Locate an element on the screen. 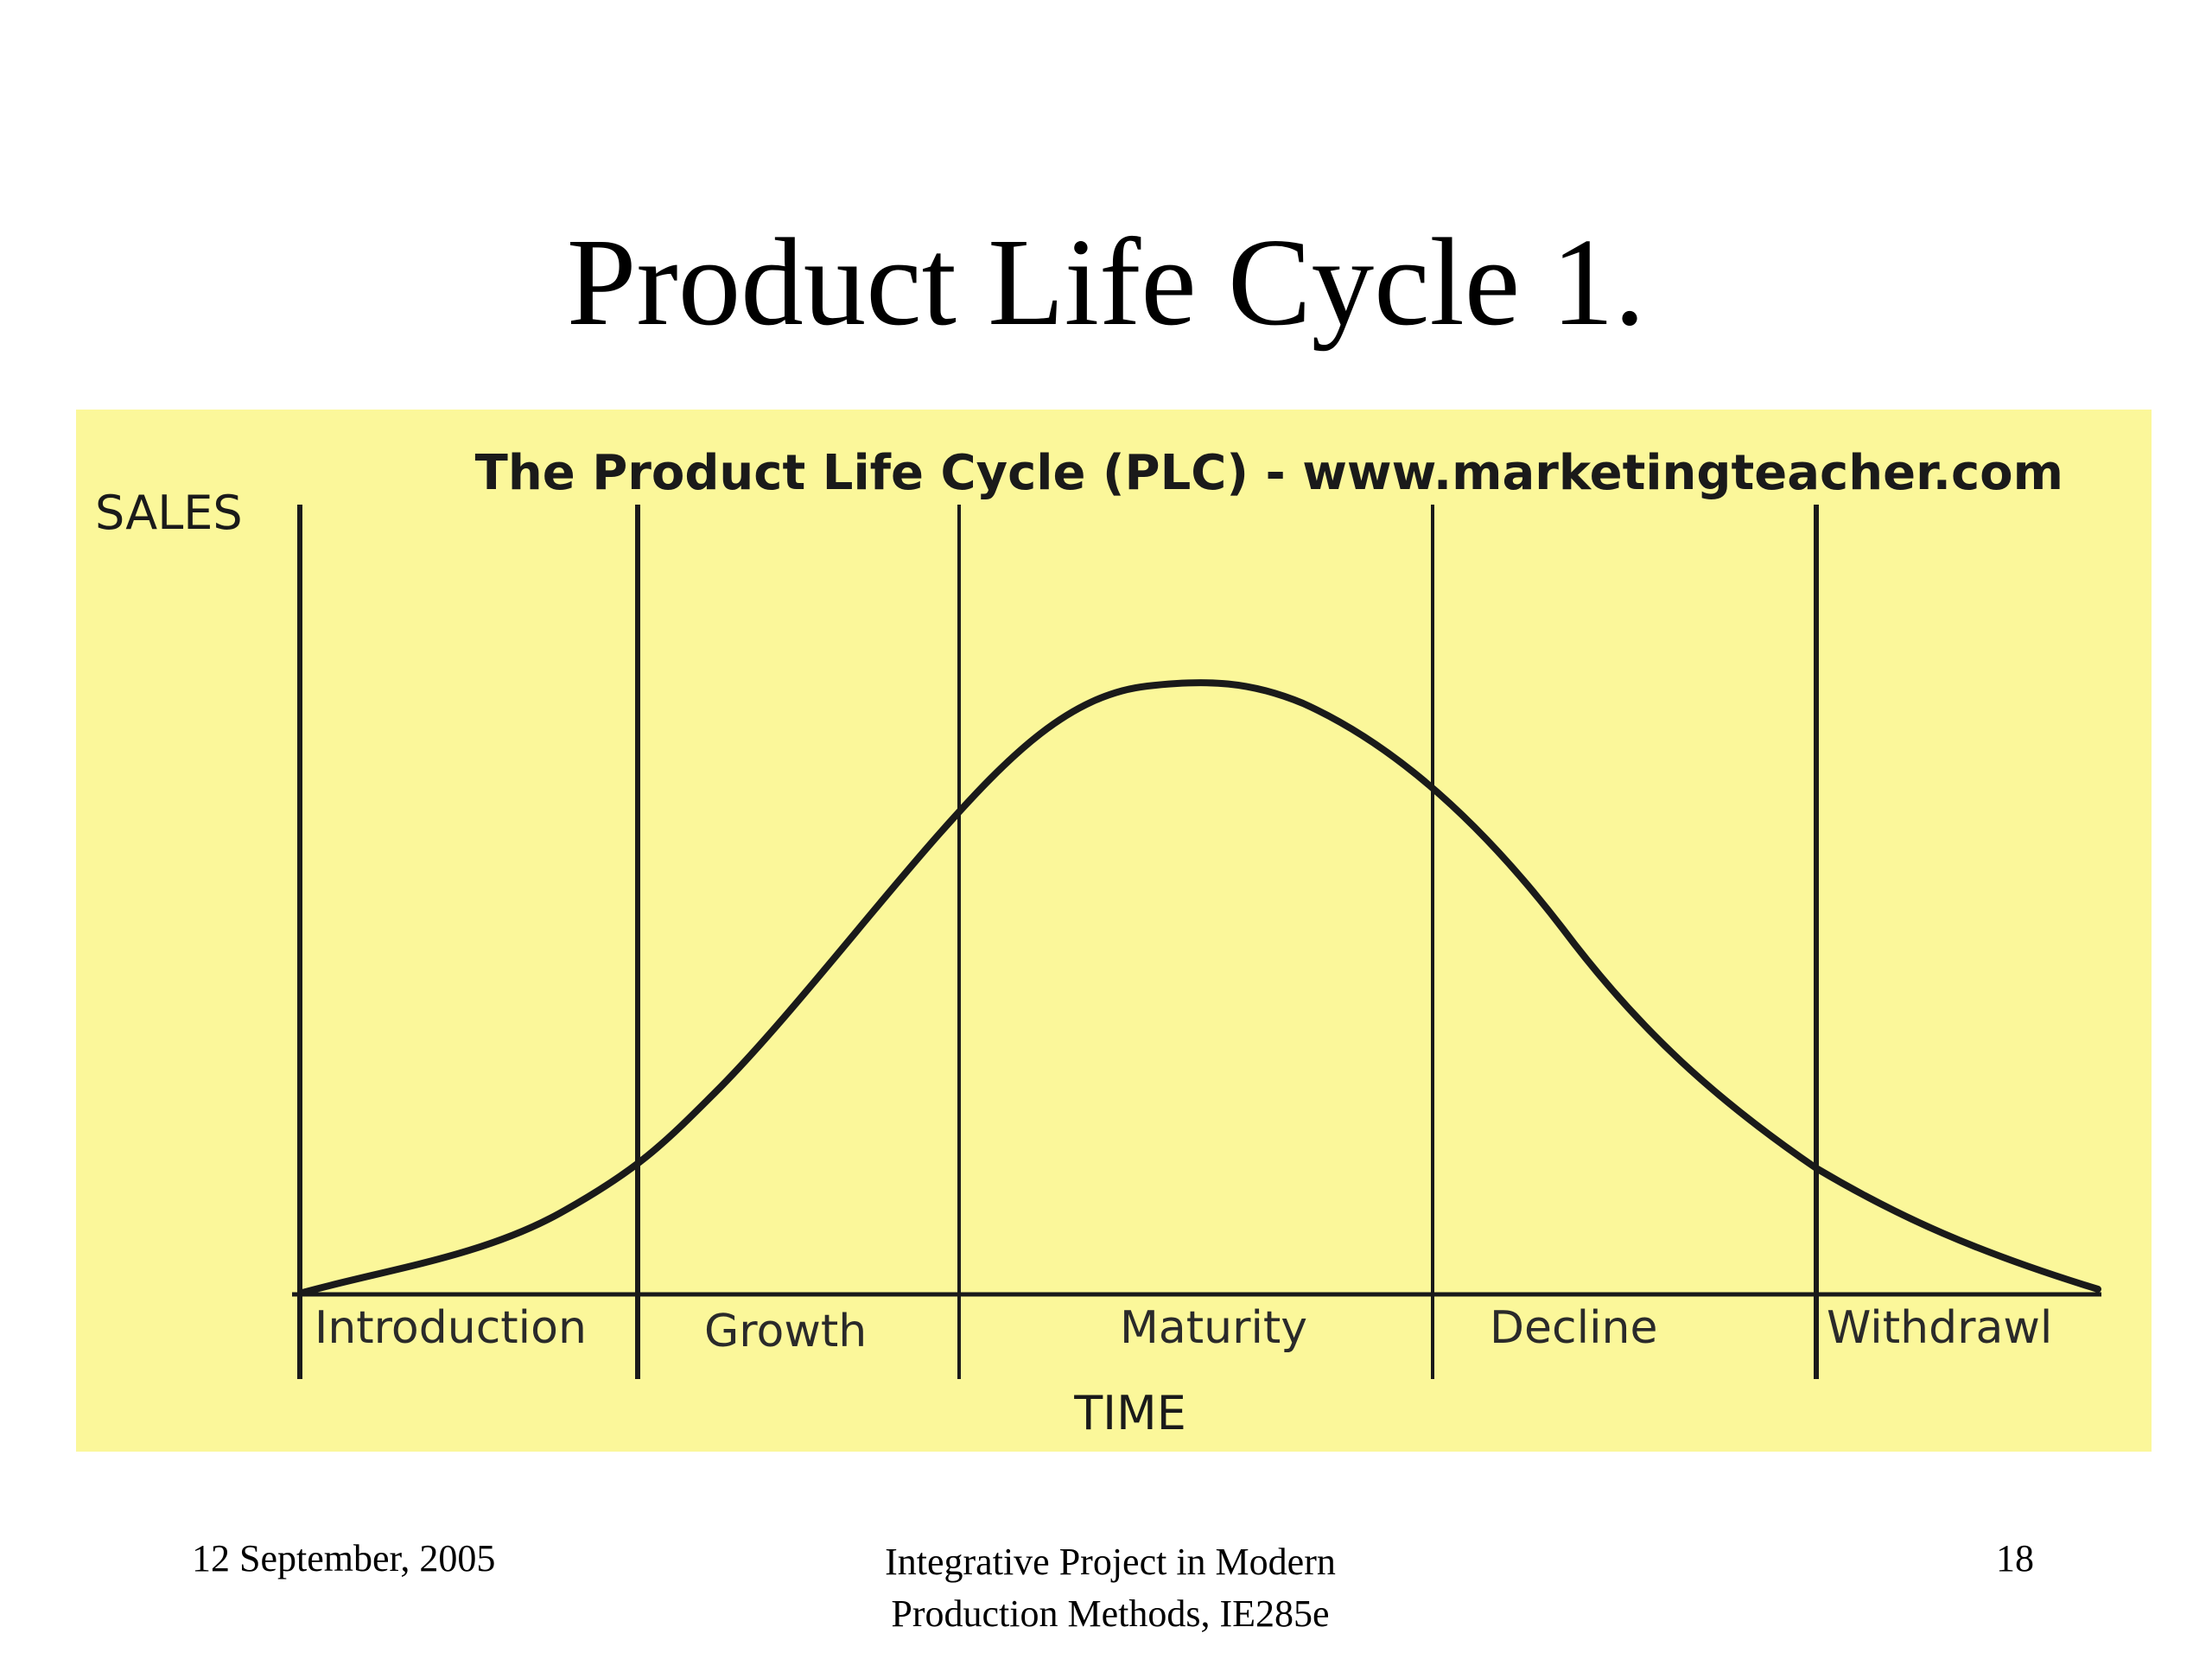 This screenshot has height=1659, width=2212. stage-label-introduction: Introduction is located at coordinates (451, 1328).